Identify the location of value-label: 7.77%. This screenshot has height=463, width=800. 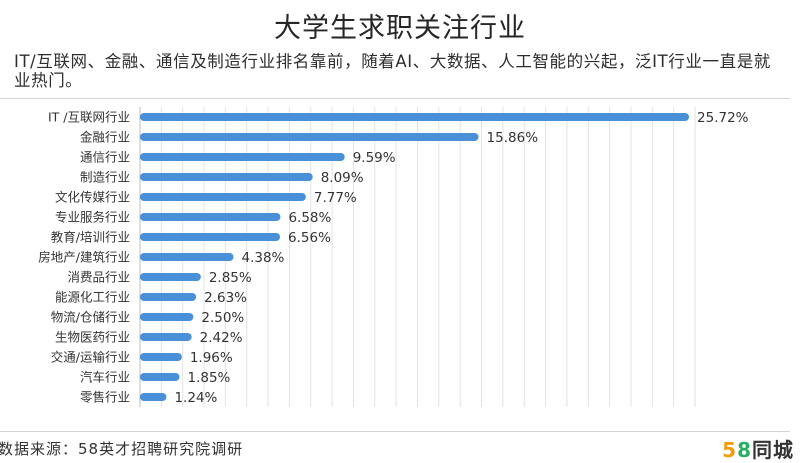
(335, 198).